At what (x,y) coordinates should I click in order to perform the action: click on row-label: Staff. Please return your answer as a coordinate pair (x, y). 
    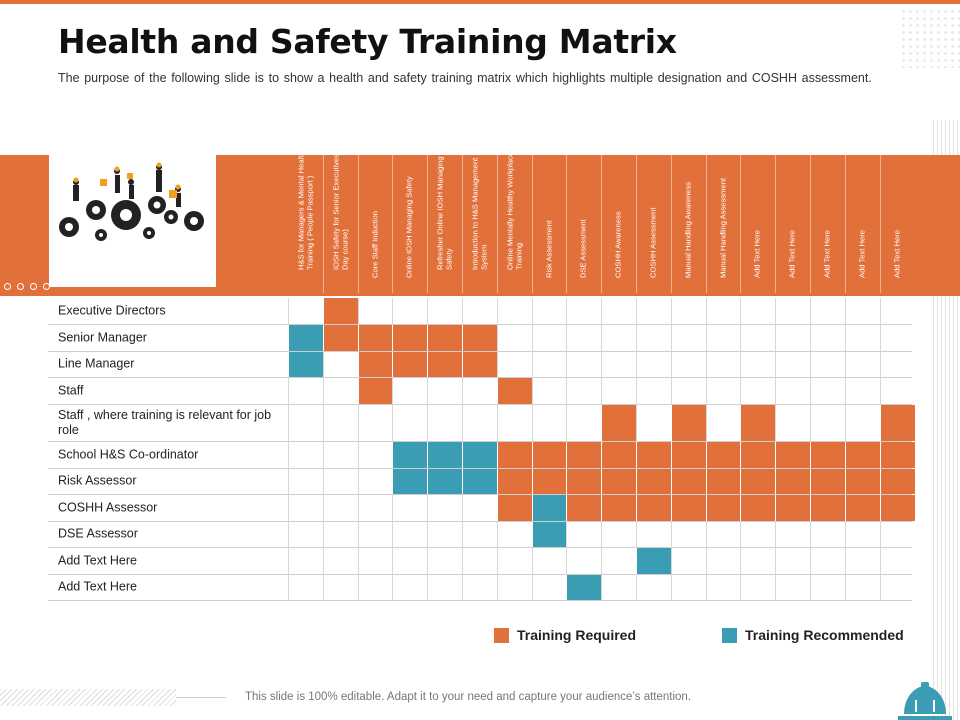
    Looking at the image, I should click on (71, 390).